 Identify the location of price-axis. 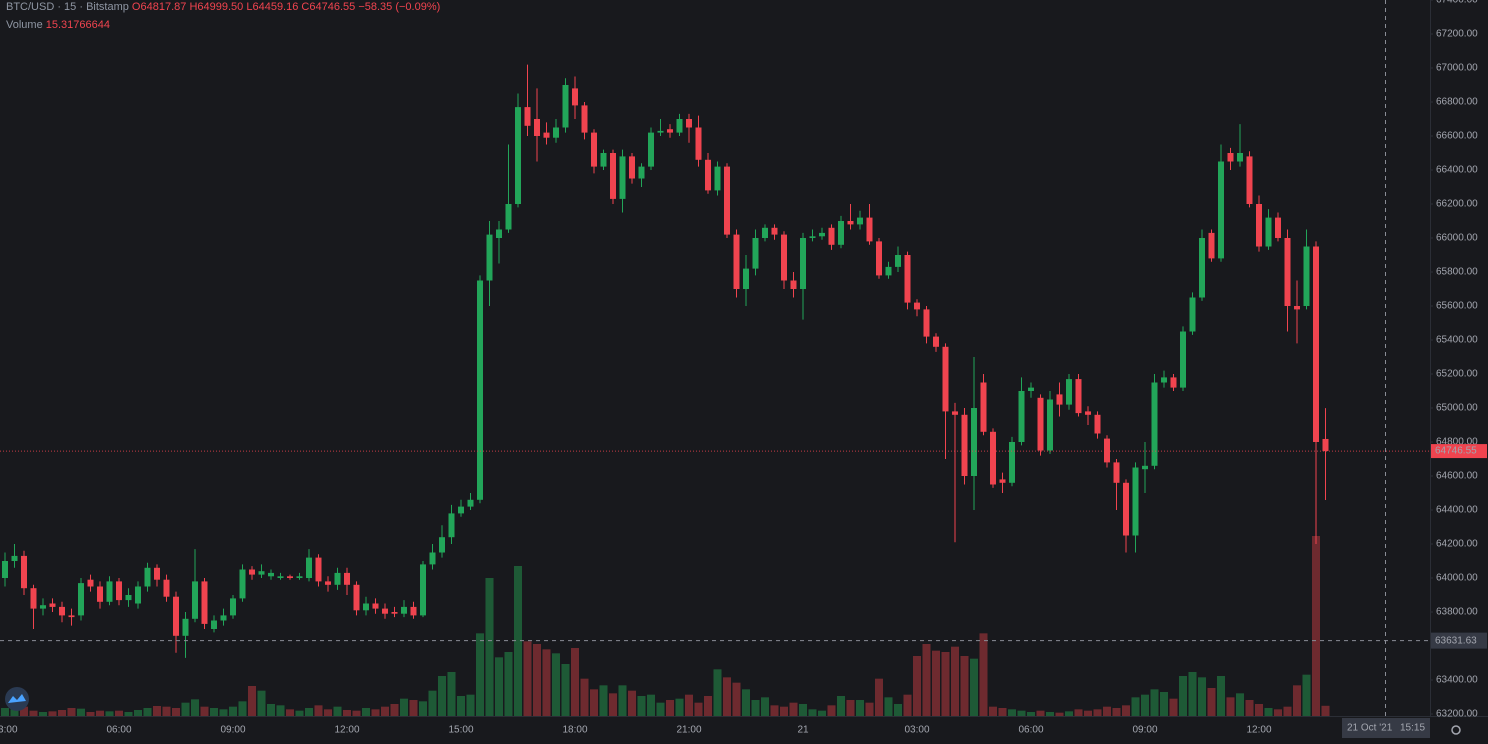
(1459, 358).